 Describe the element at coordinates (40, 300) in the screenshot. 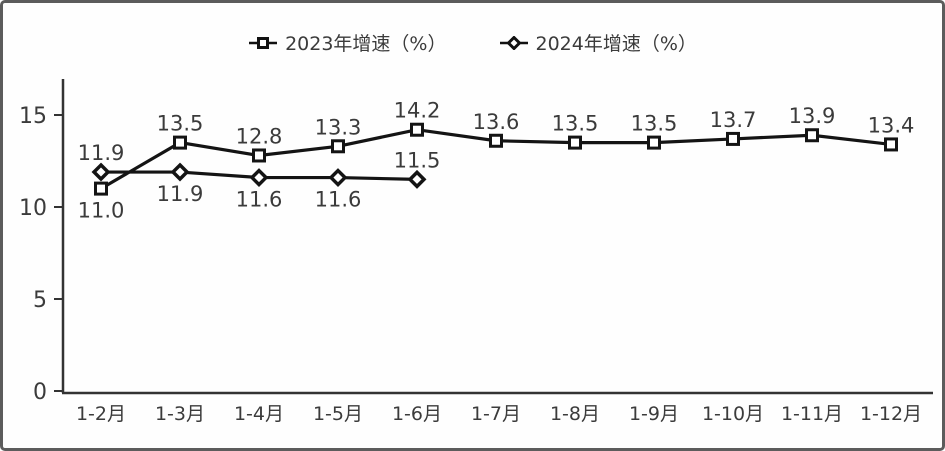

I see `y-tick-label: 5` at that location.